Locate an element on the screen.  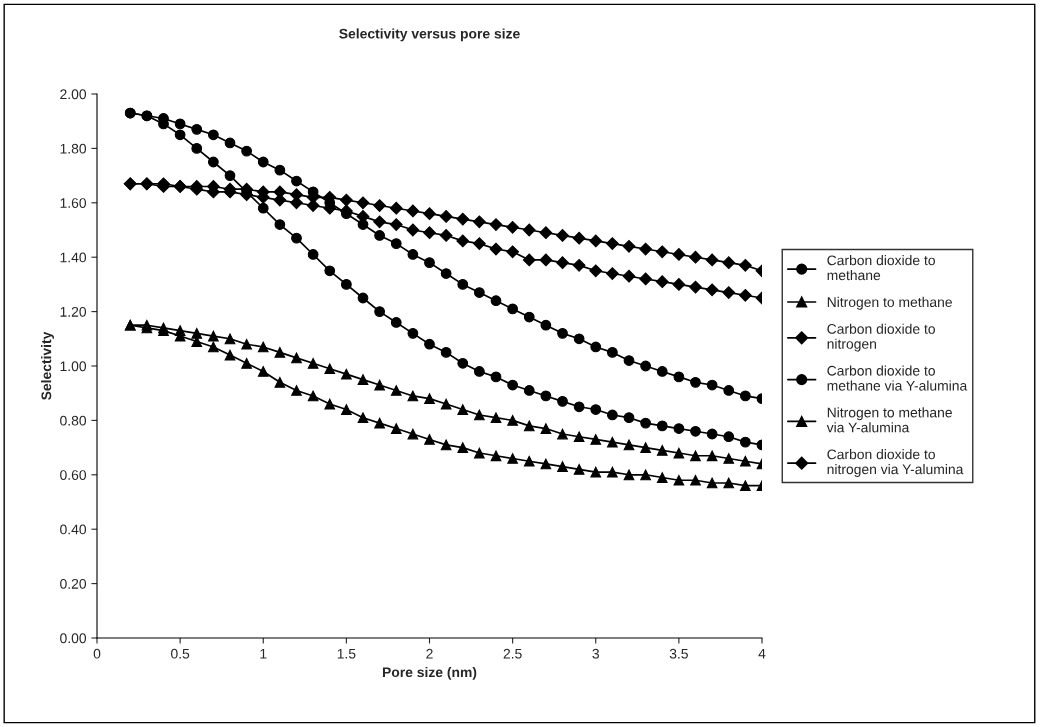
legend-label: Carbon dioxide to nitrogen via Y-alumina is located at coordinates (895, 463).